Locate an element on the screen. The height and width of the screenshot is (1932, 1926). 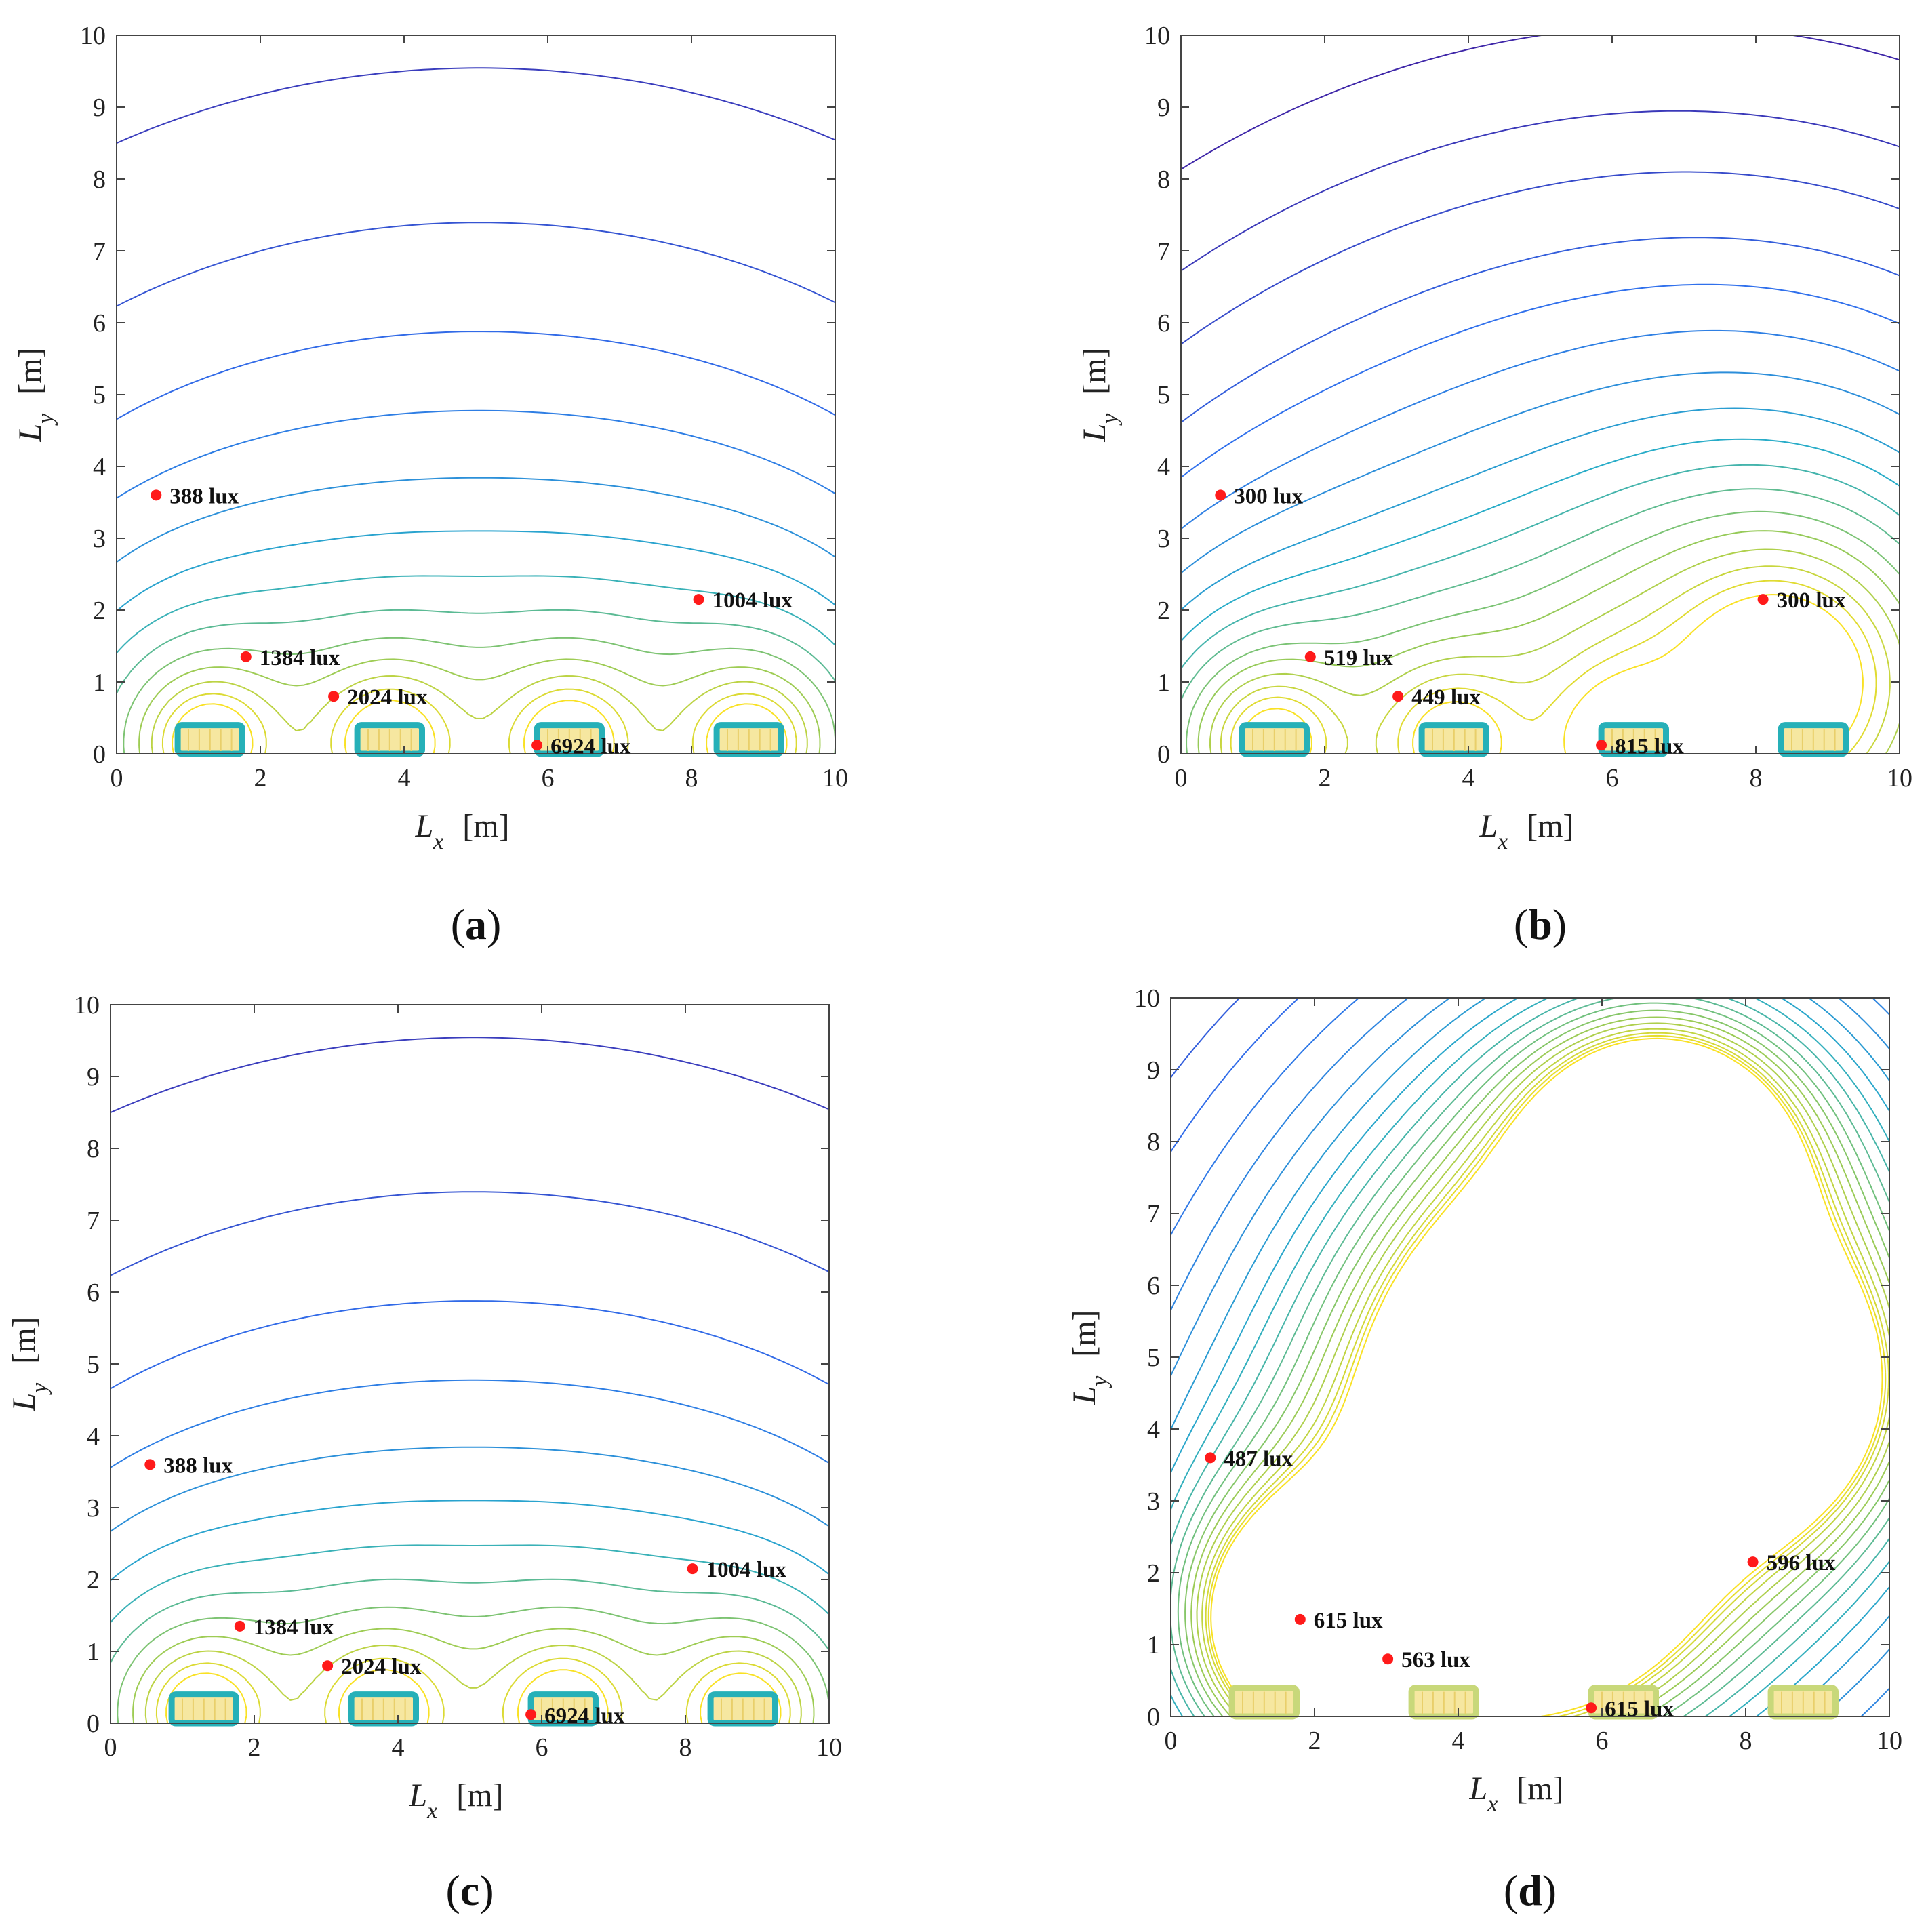
lux-label-3: 563 lux is located at coordinates (1435, 1660).